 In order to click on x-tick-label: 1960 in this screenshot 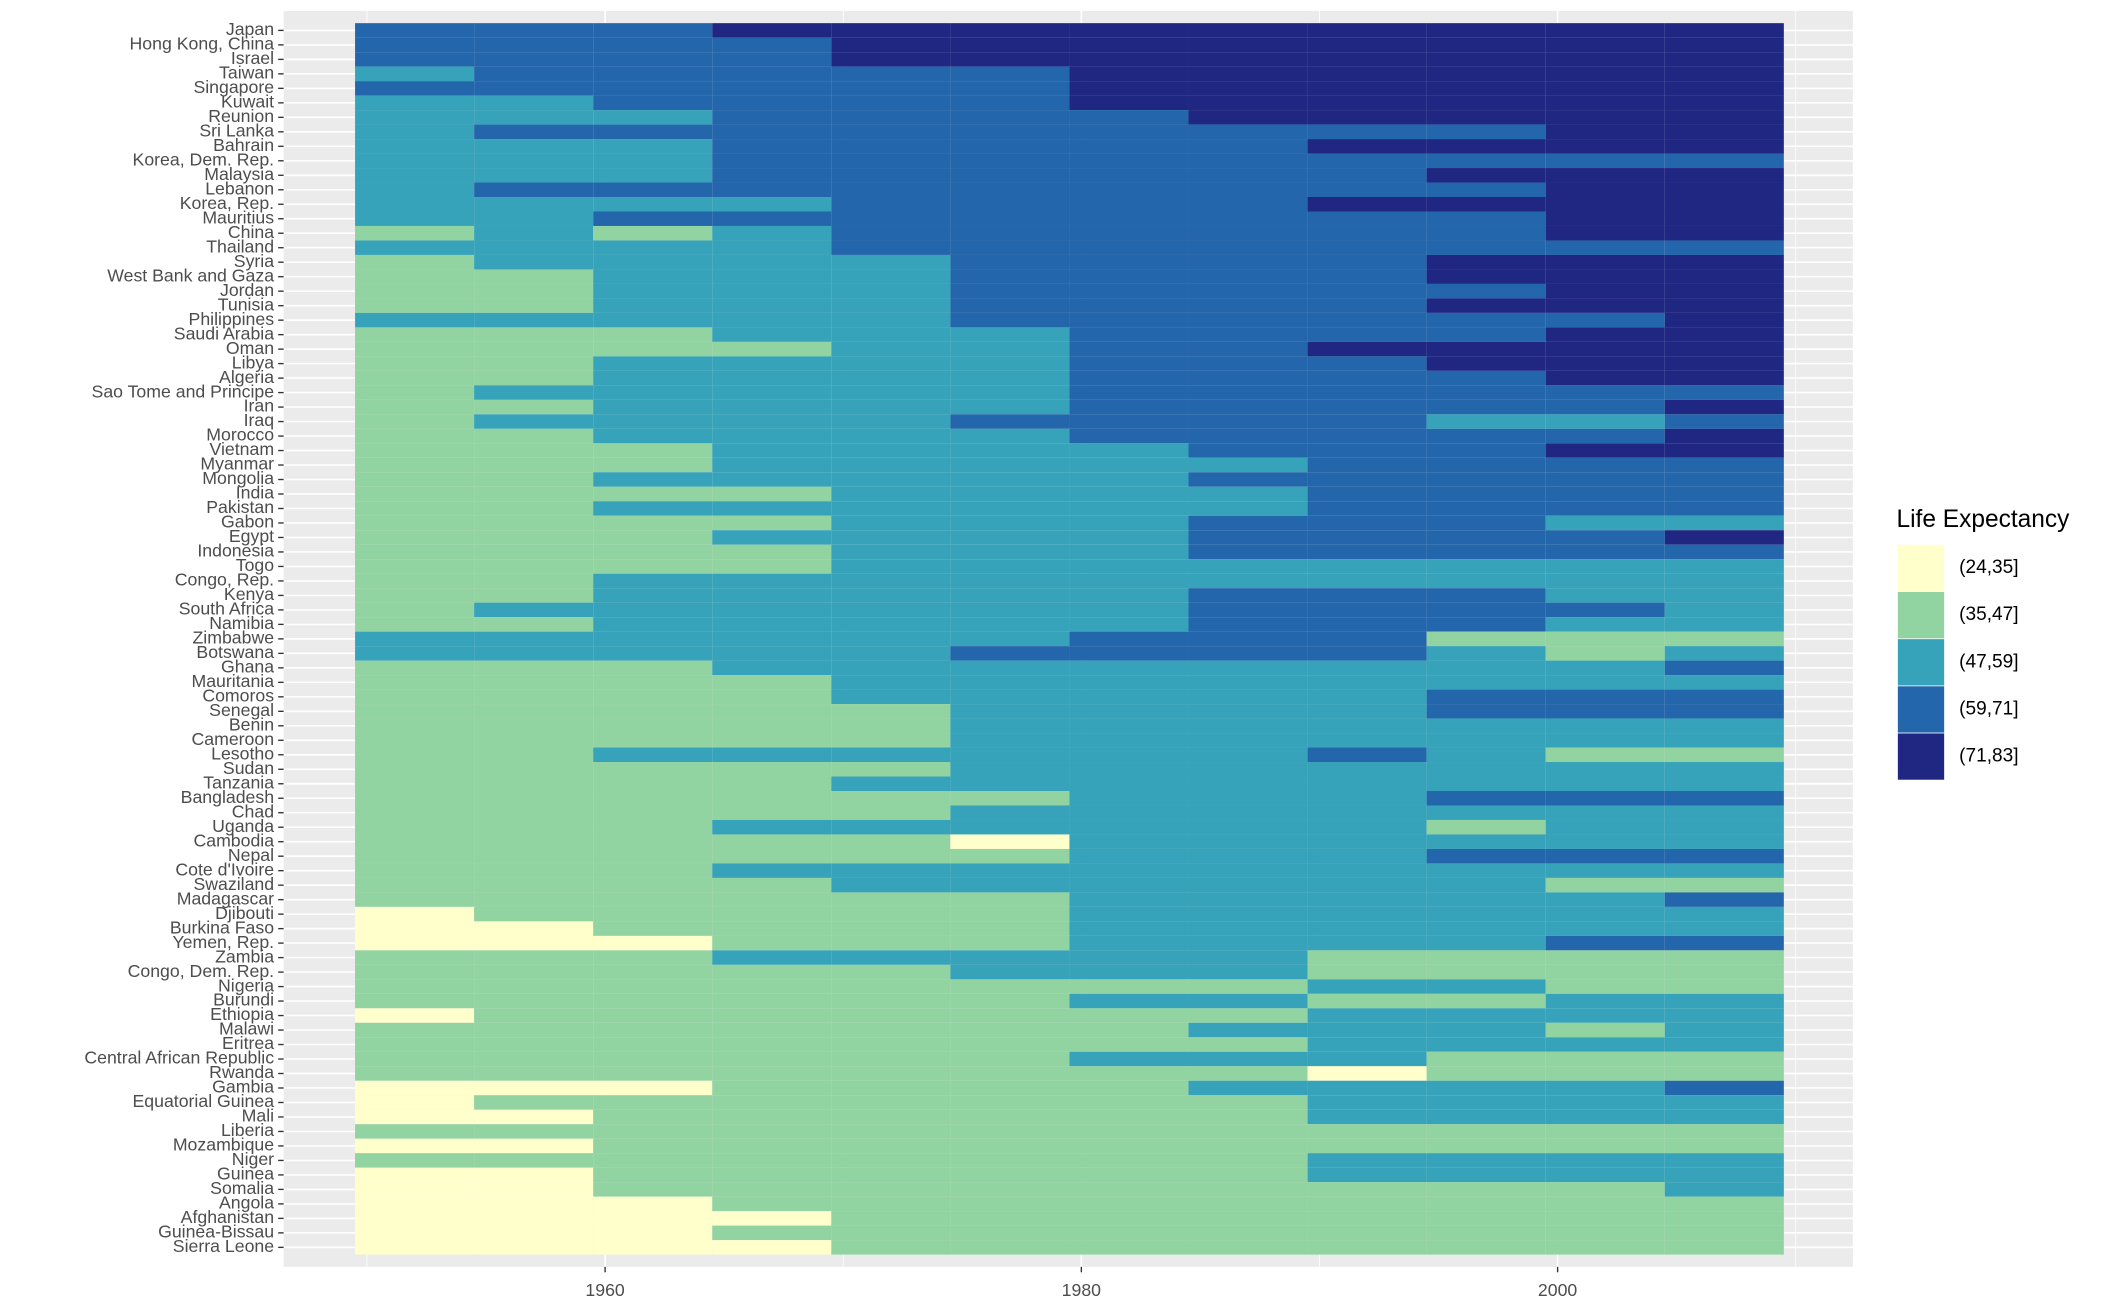, I will do `click(605, 1290)`.